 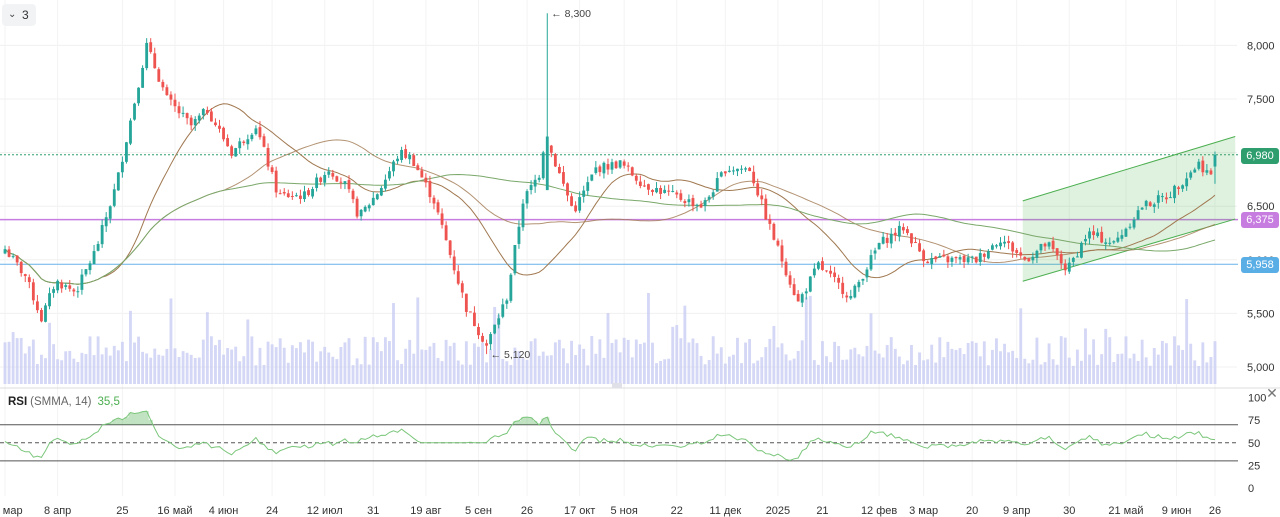 I want to click on blue-level-badge: 5,958, so click(x=1260, y=265).